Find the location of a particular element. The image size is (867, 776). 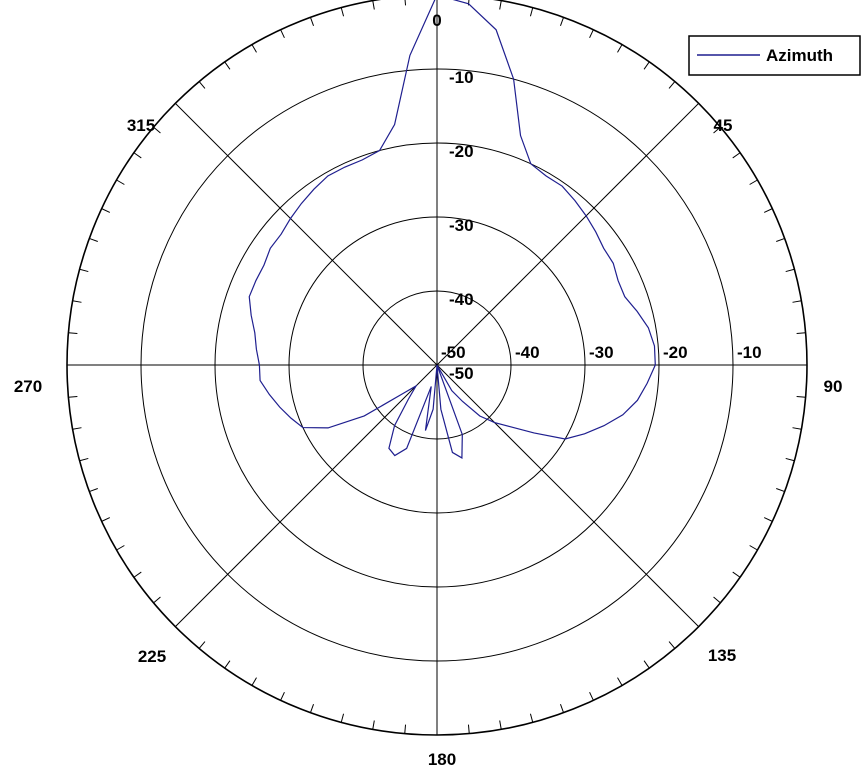

radial-label-vertical: -30 is located at coordinates (461, 225).